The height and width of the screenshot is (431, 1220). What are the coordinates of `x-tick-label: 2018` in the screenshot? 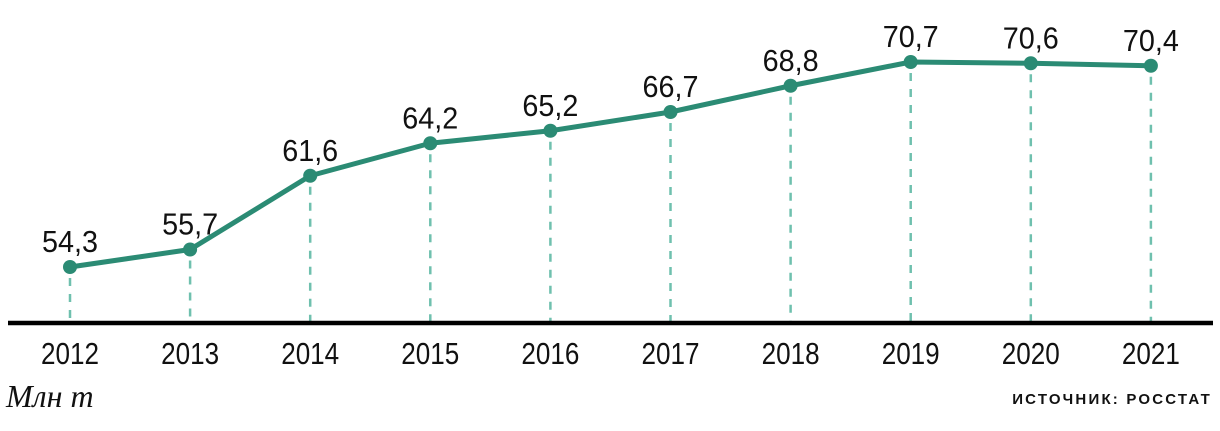 It's located at (791, 353).